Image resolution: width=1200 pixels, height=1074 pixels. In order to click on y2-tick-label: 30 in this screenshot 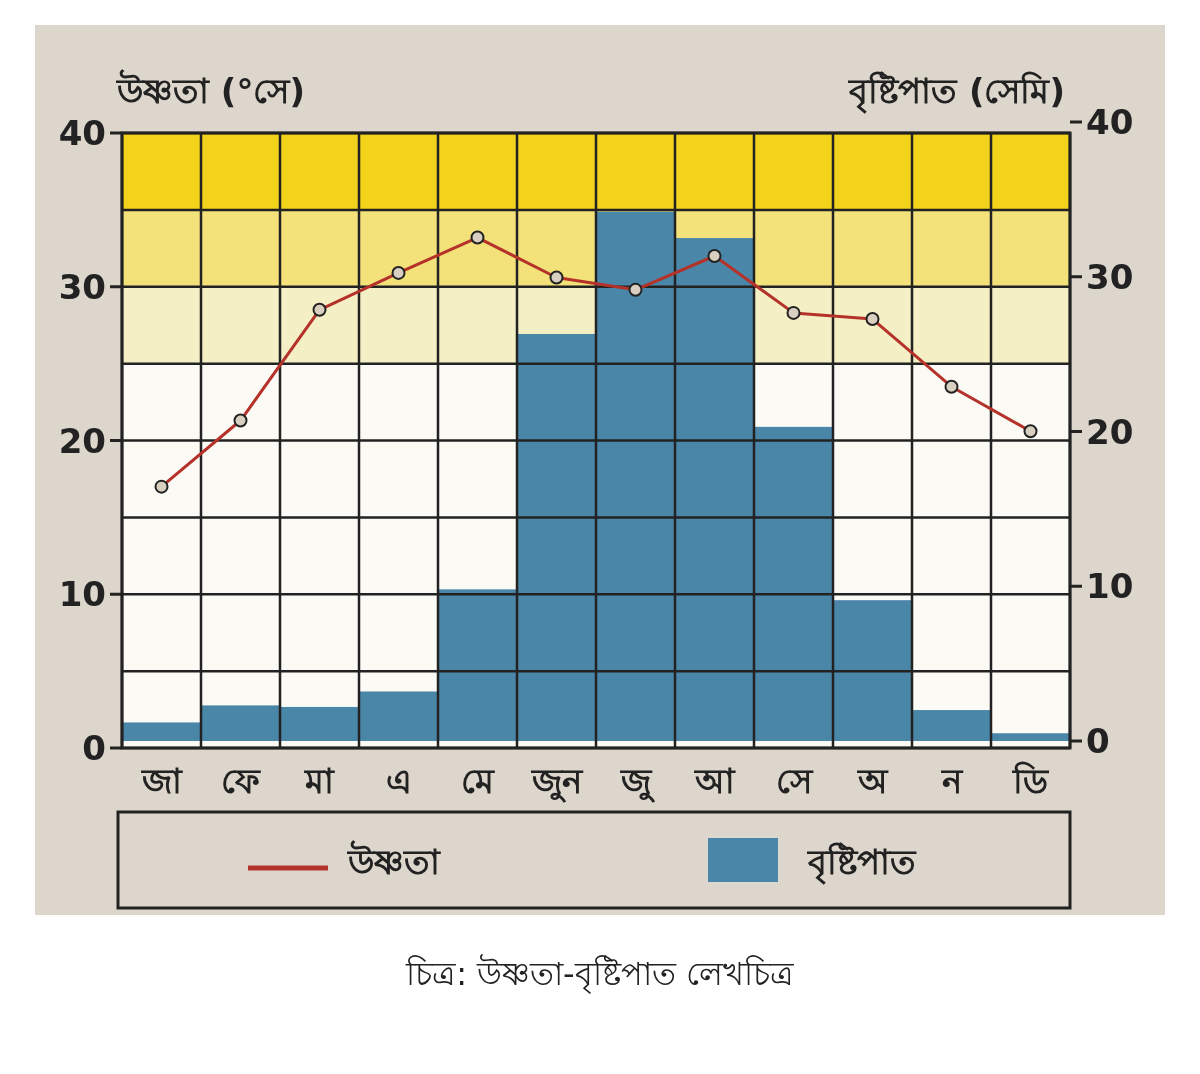, I will do `click(1110, 276)`.